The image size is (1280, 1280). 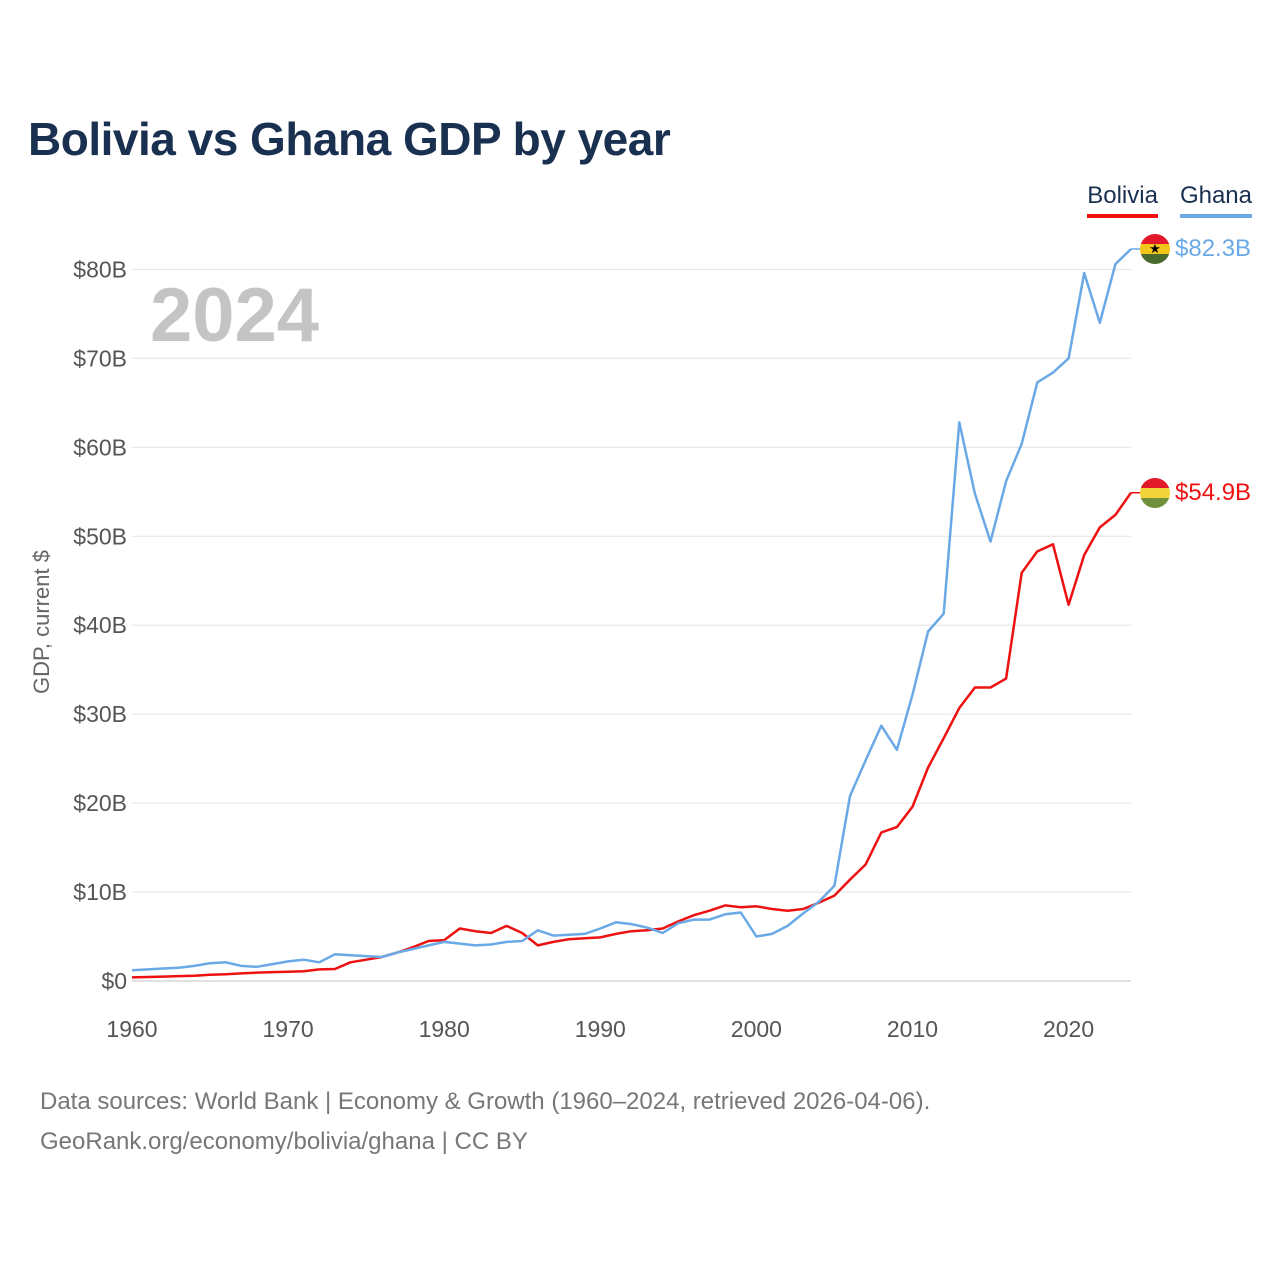 I want to click on x-tick-label: 1980, so click(x=444, y=1029).